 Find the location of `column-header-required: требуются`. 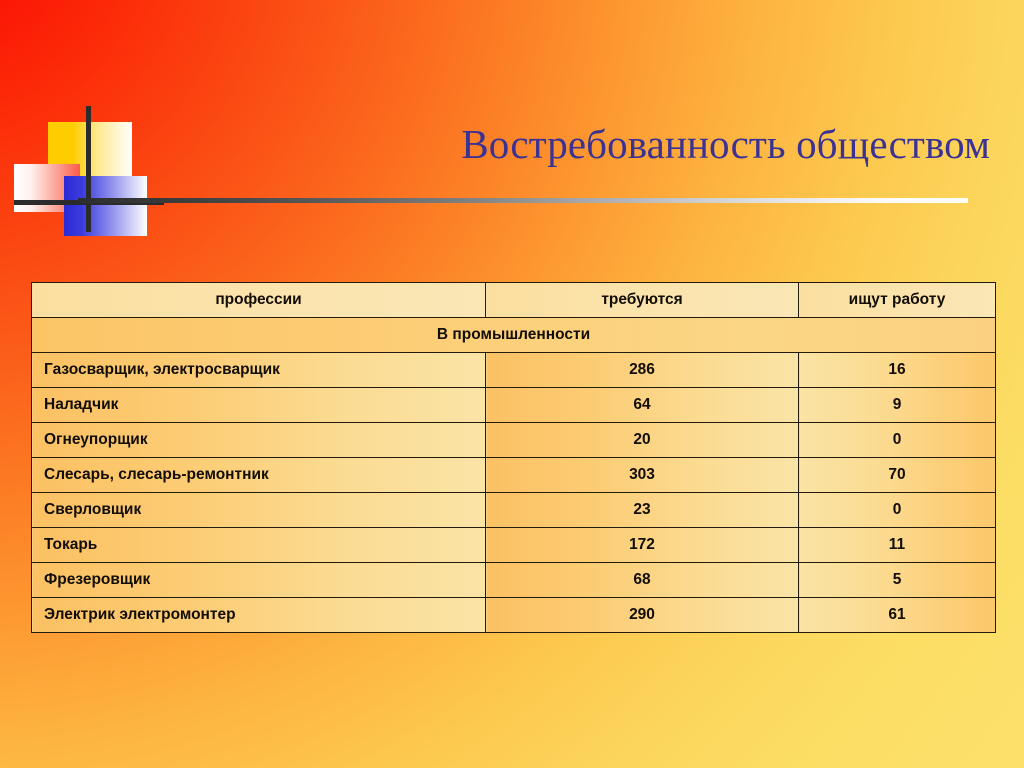

column-header-required: требуются is located at coordinates (642, 300).